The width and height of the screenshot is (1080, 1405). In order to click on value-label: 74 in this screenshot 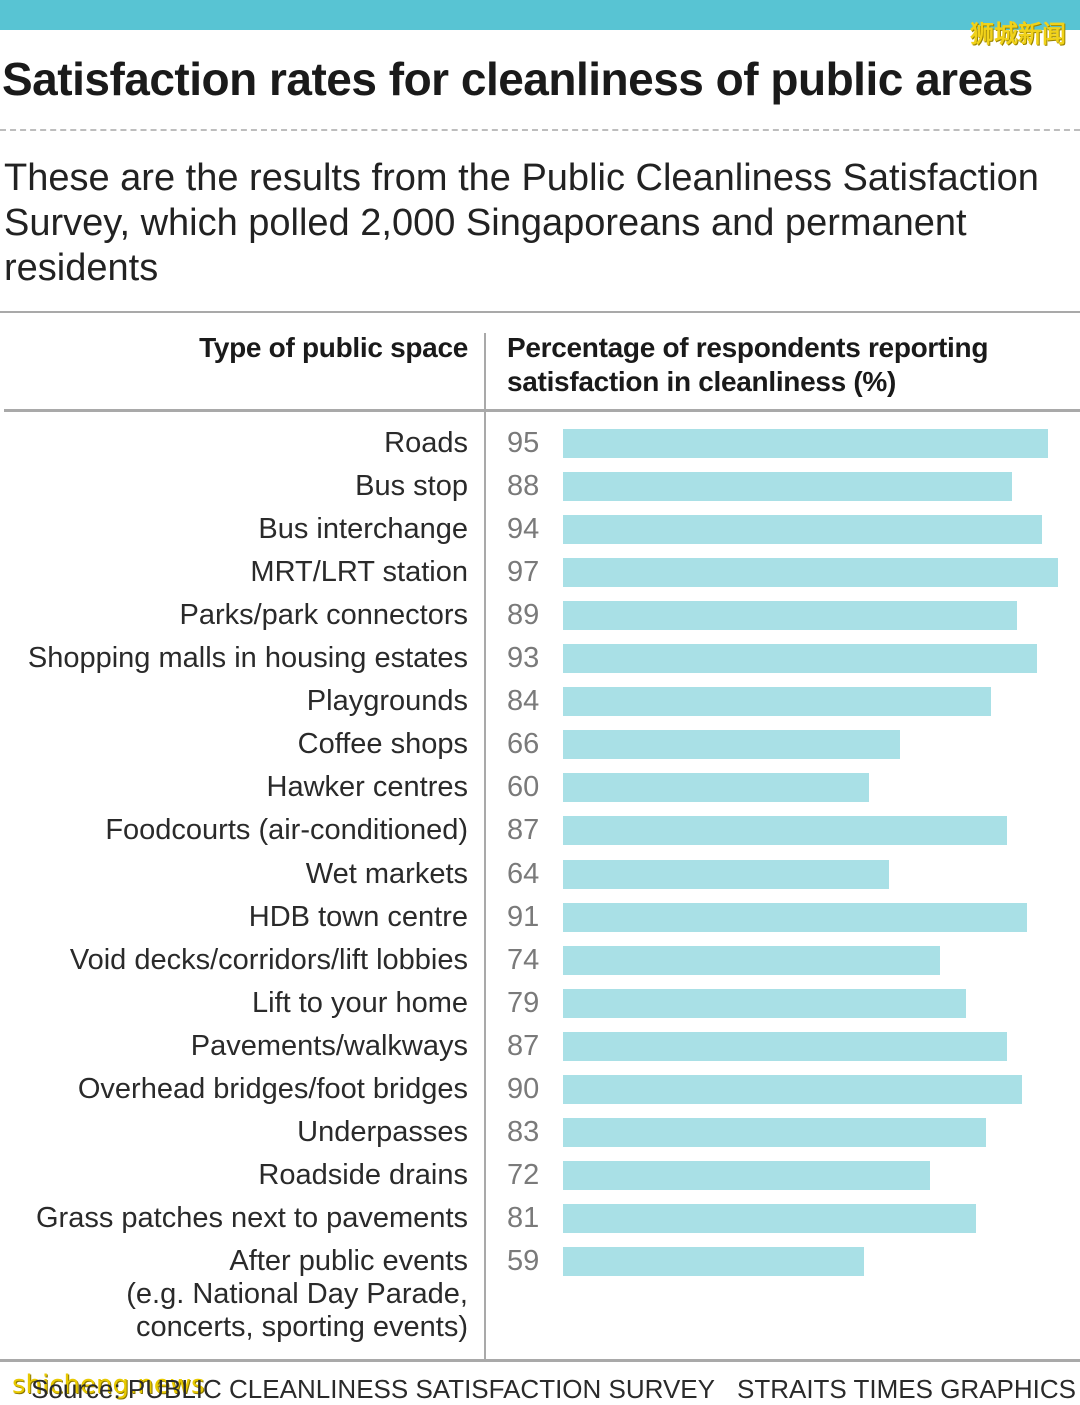, I will do `click(523, 959)`.